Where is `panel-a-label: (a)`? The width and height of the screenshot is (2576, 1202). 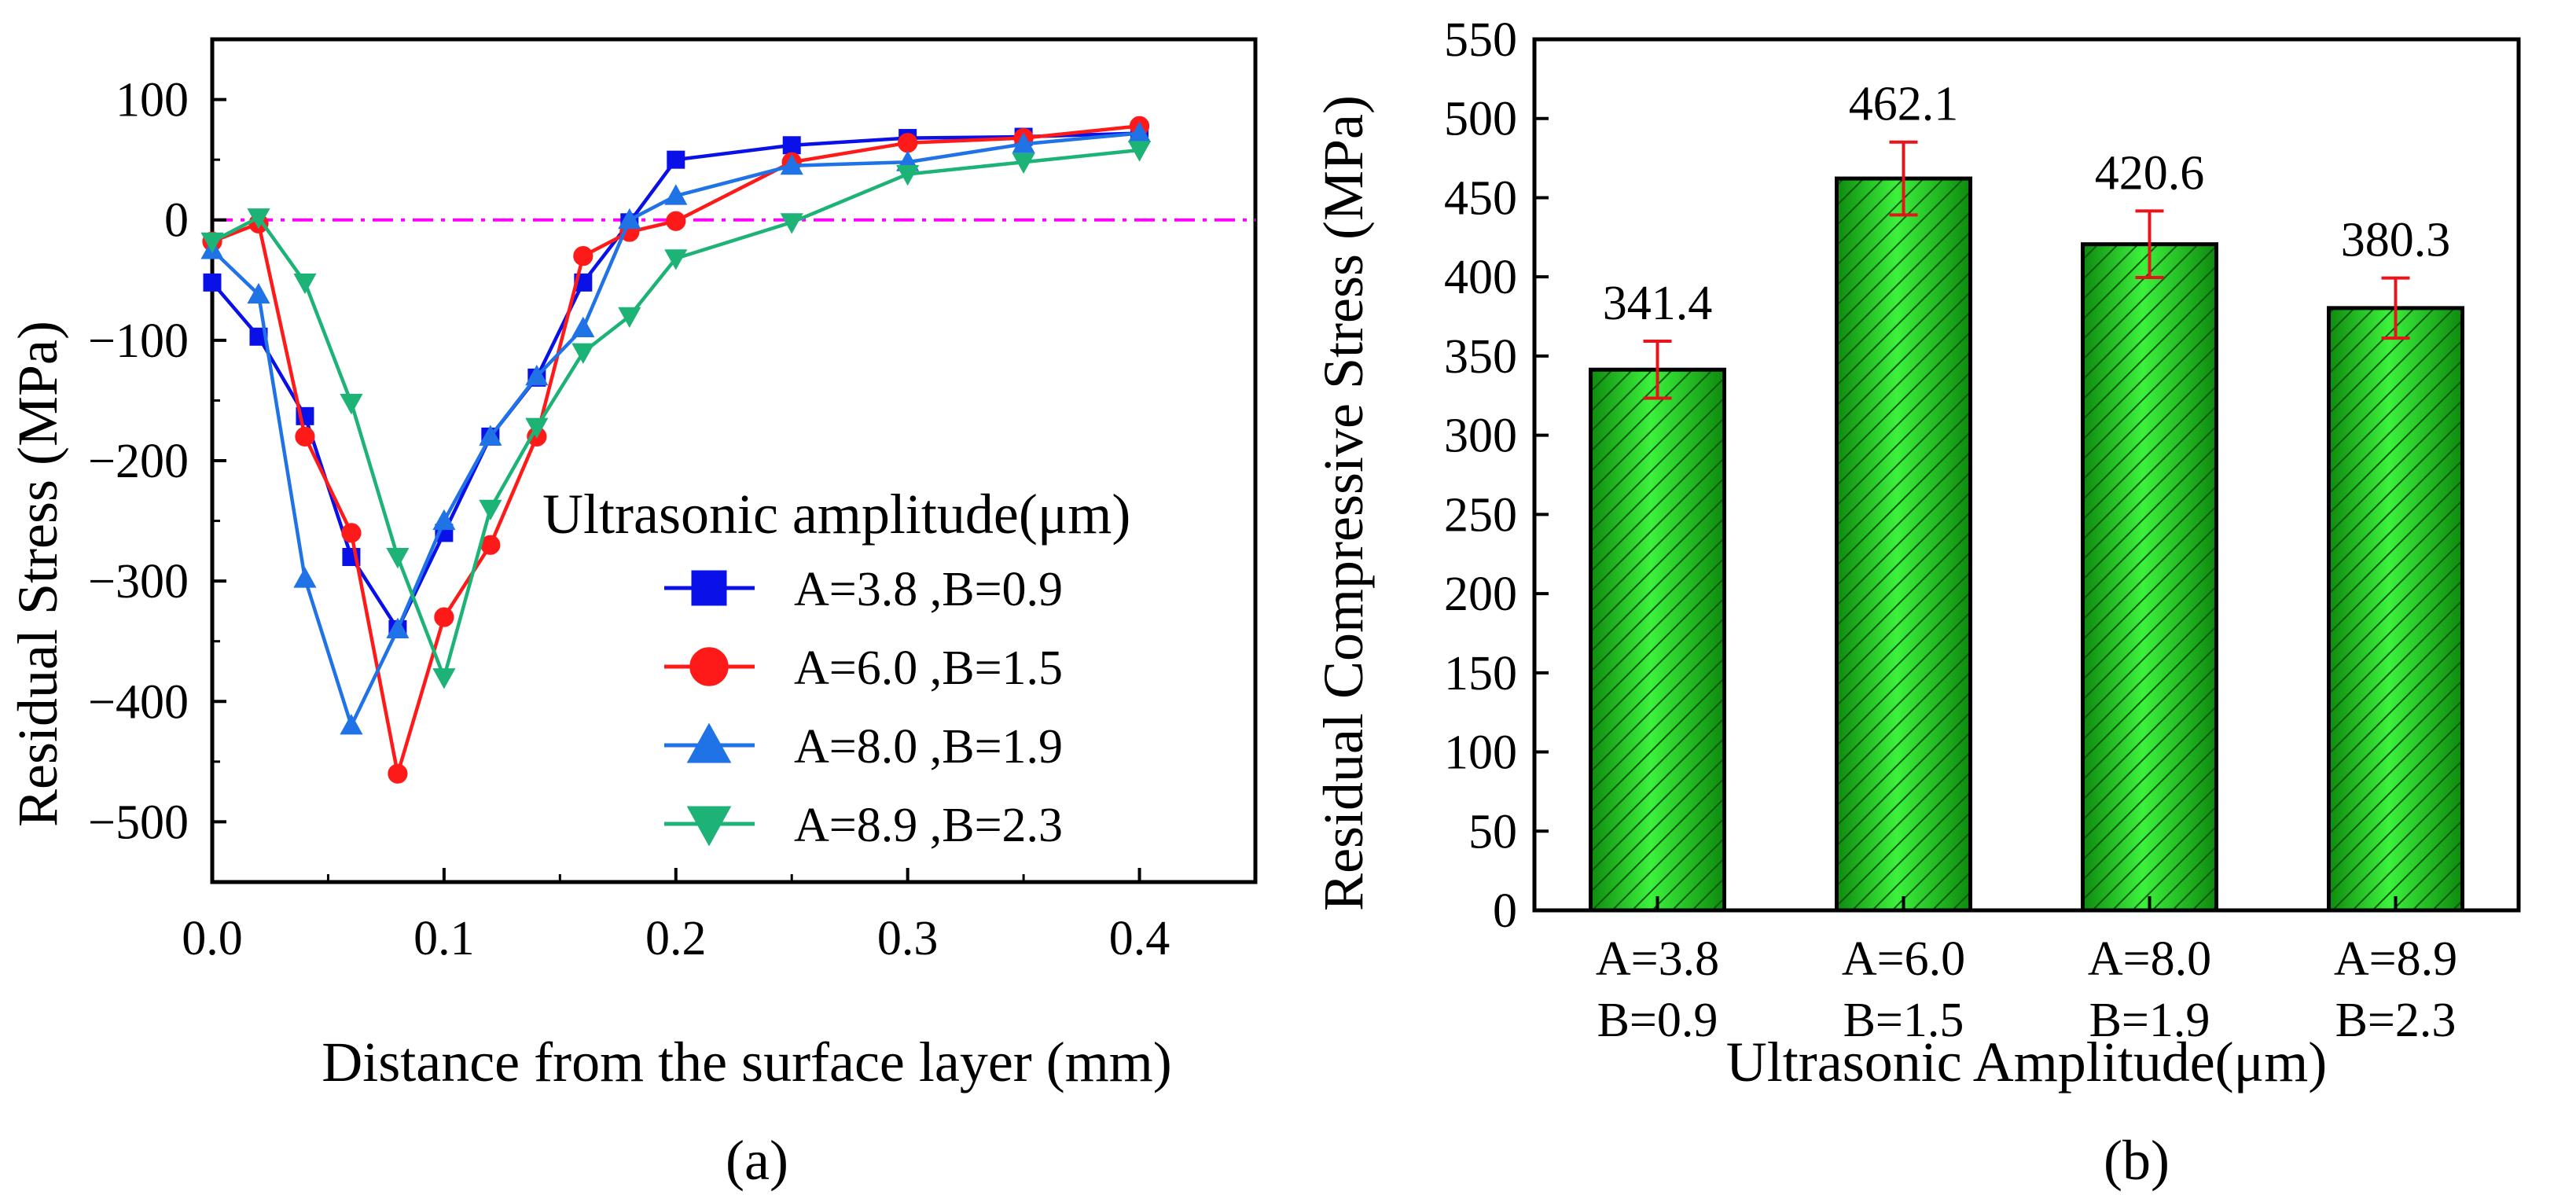 panel-a-label: (a) is located at coordinates (757, 1160).